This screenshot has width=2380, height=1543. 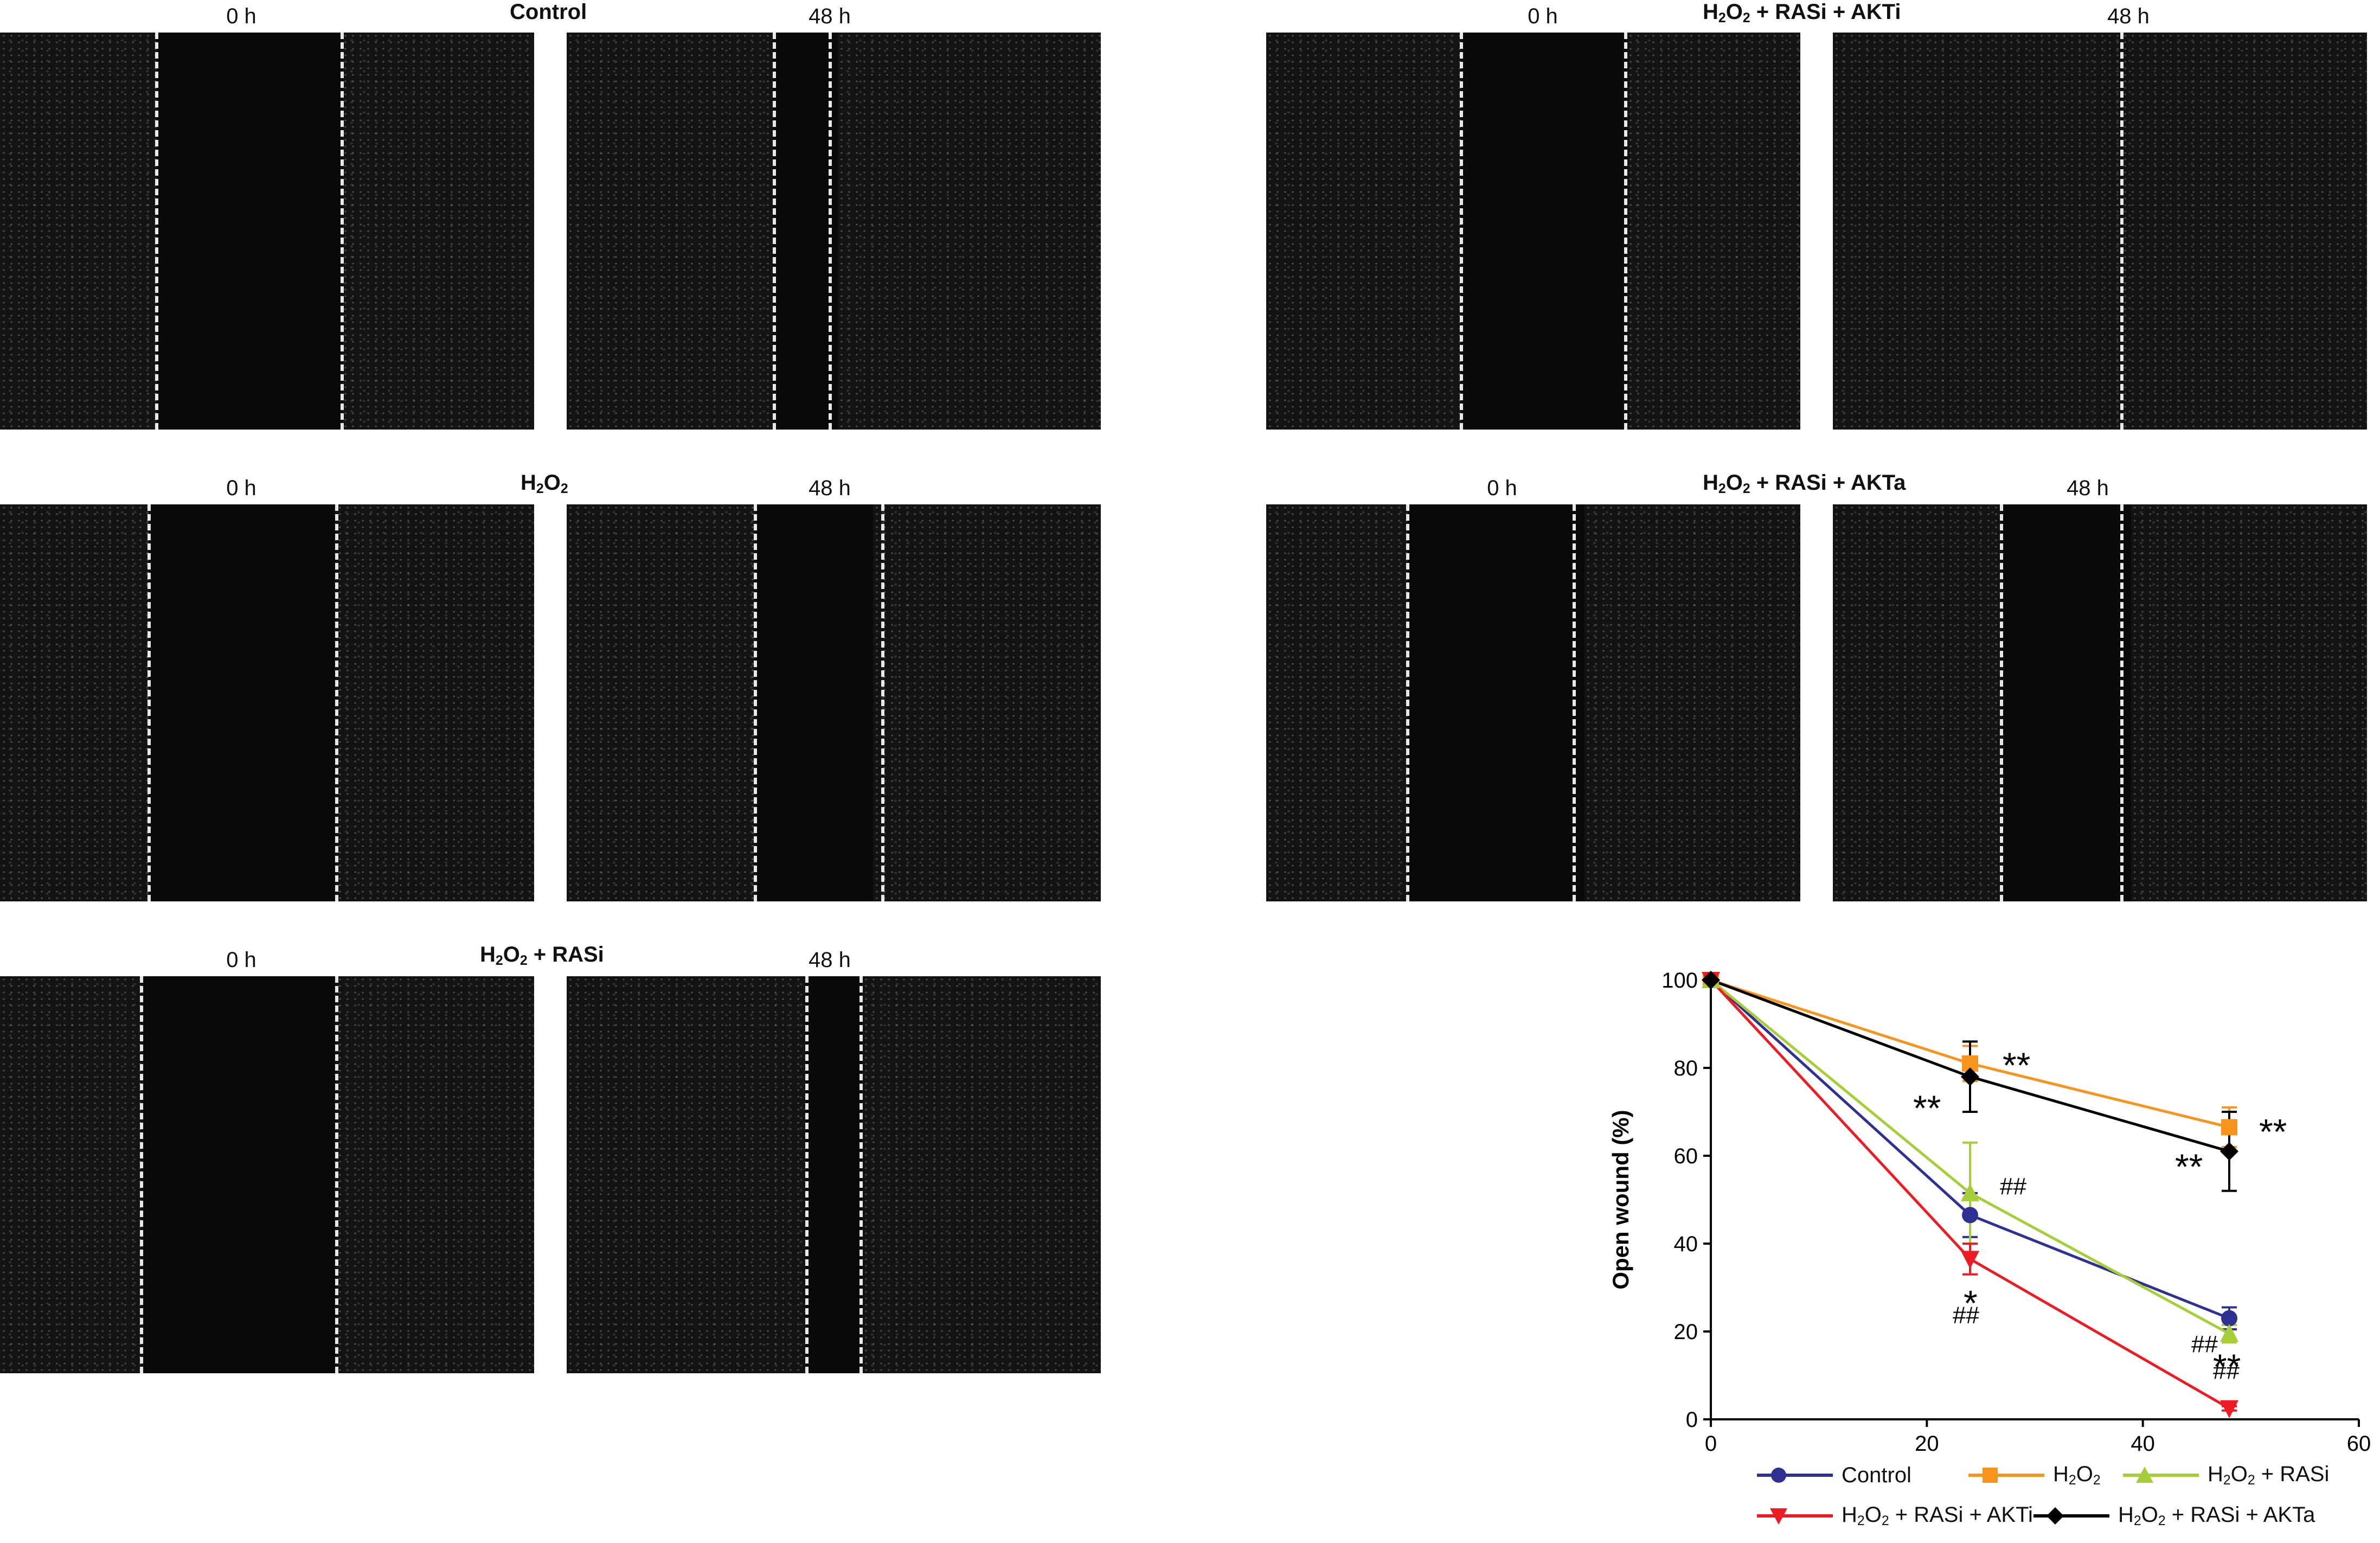 I want to click on micrograph-rasi-48h, so click(x=834, y=1174).